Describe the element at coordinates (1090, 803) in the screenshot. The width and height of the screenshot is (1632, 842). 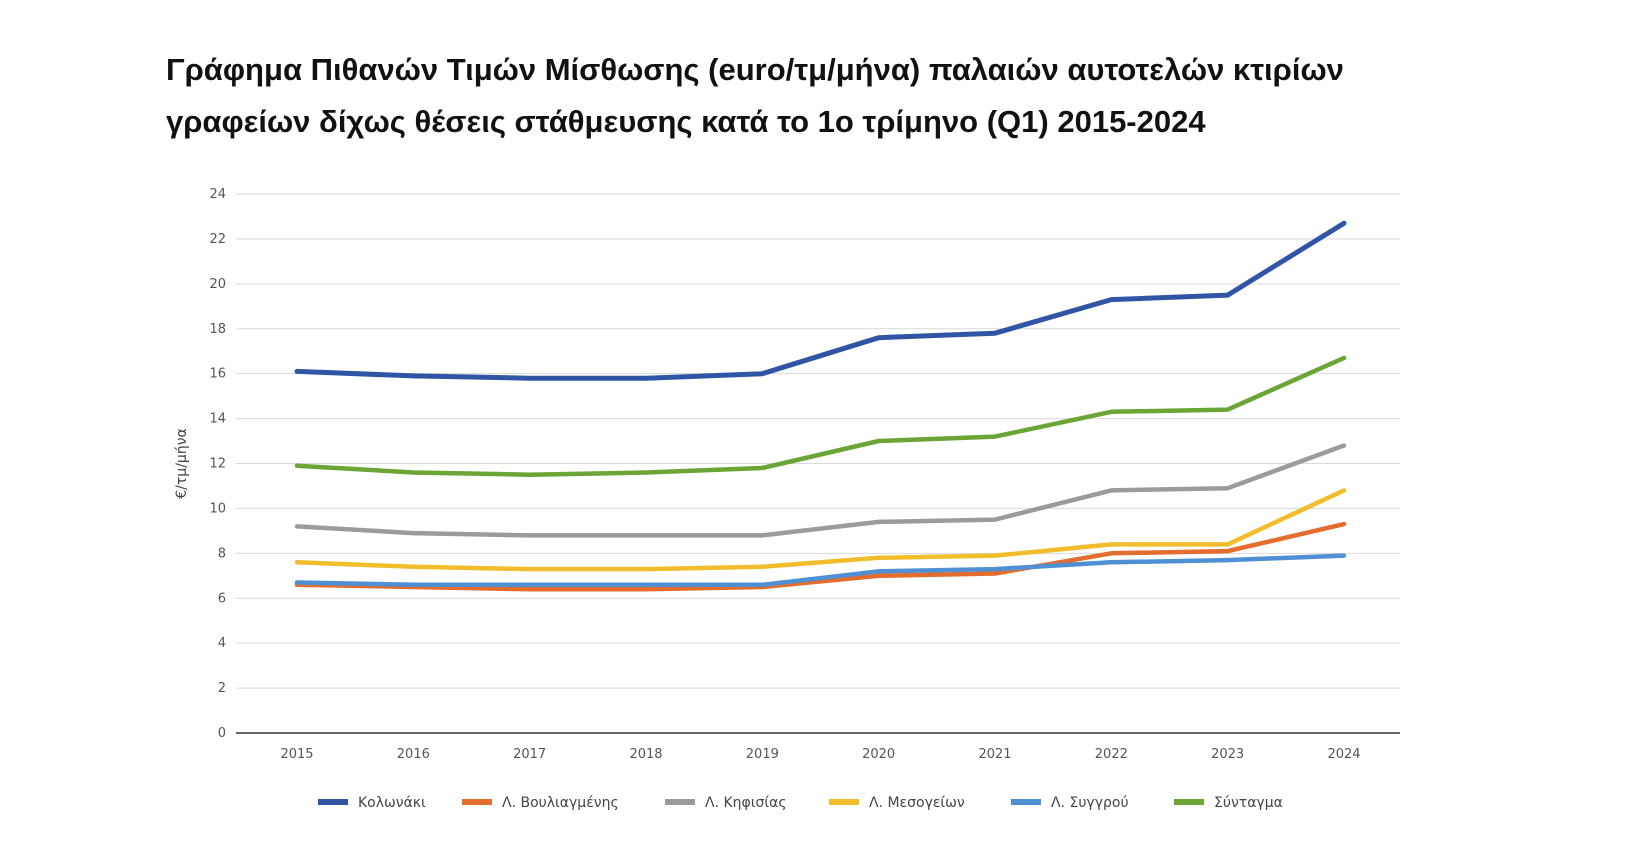
I see `legend-label: Λ. Συγγρού` at that location.